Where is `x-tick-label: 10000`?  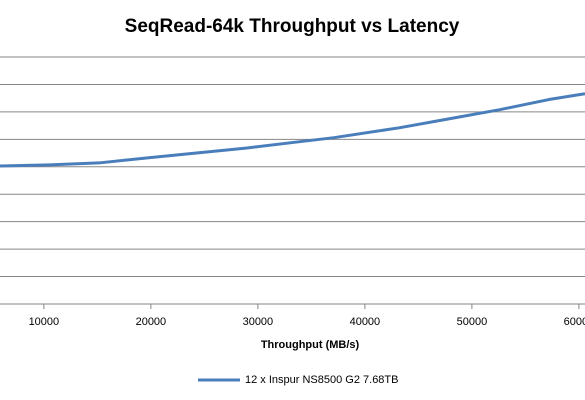 x-tick-label: 10000 is located at coordinates (44, 322).